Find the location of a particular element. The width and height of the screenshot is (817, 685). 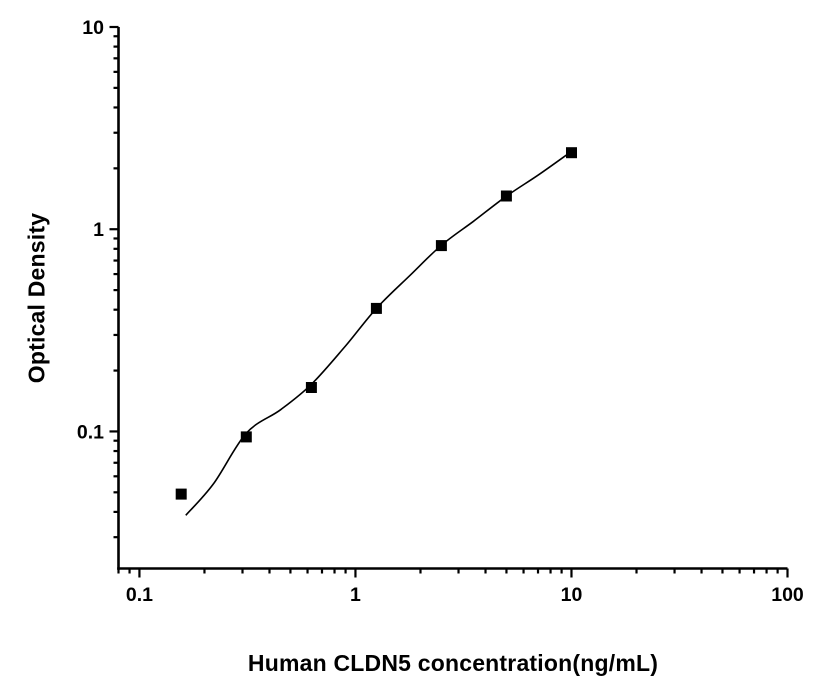

y-tick-label: 1 is located at coordinates (98, 230).